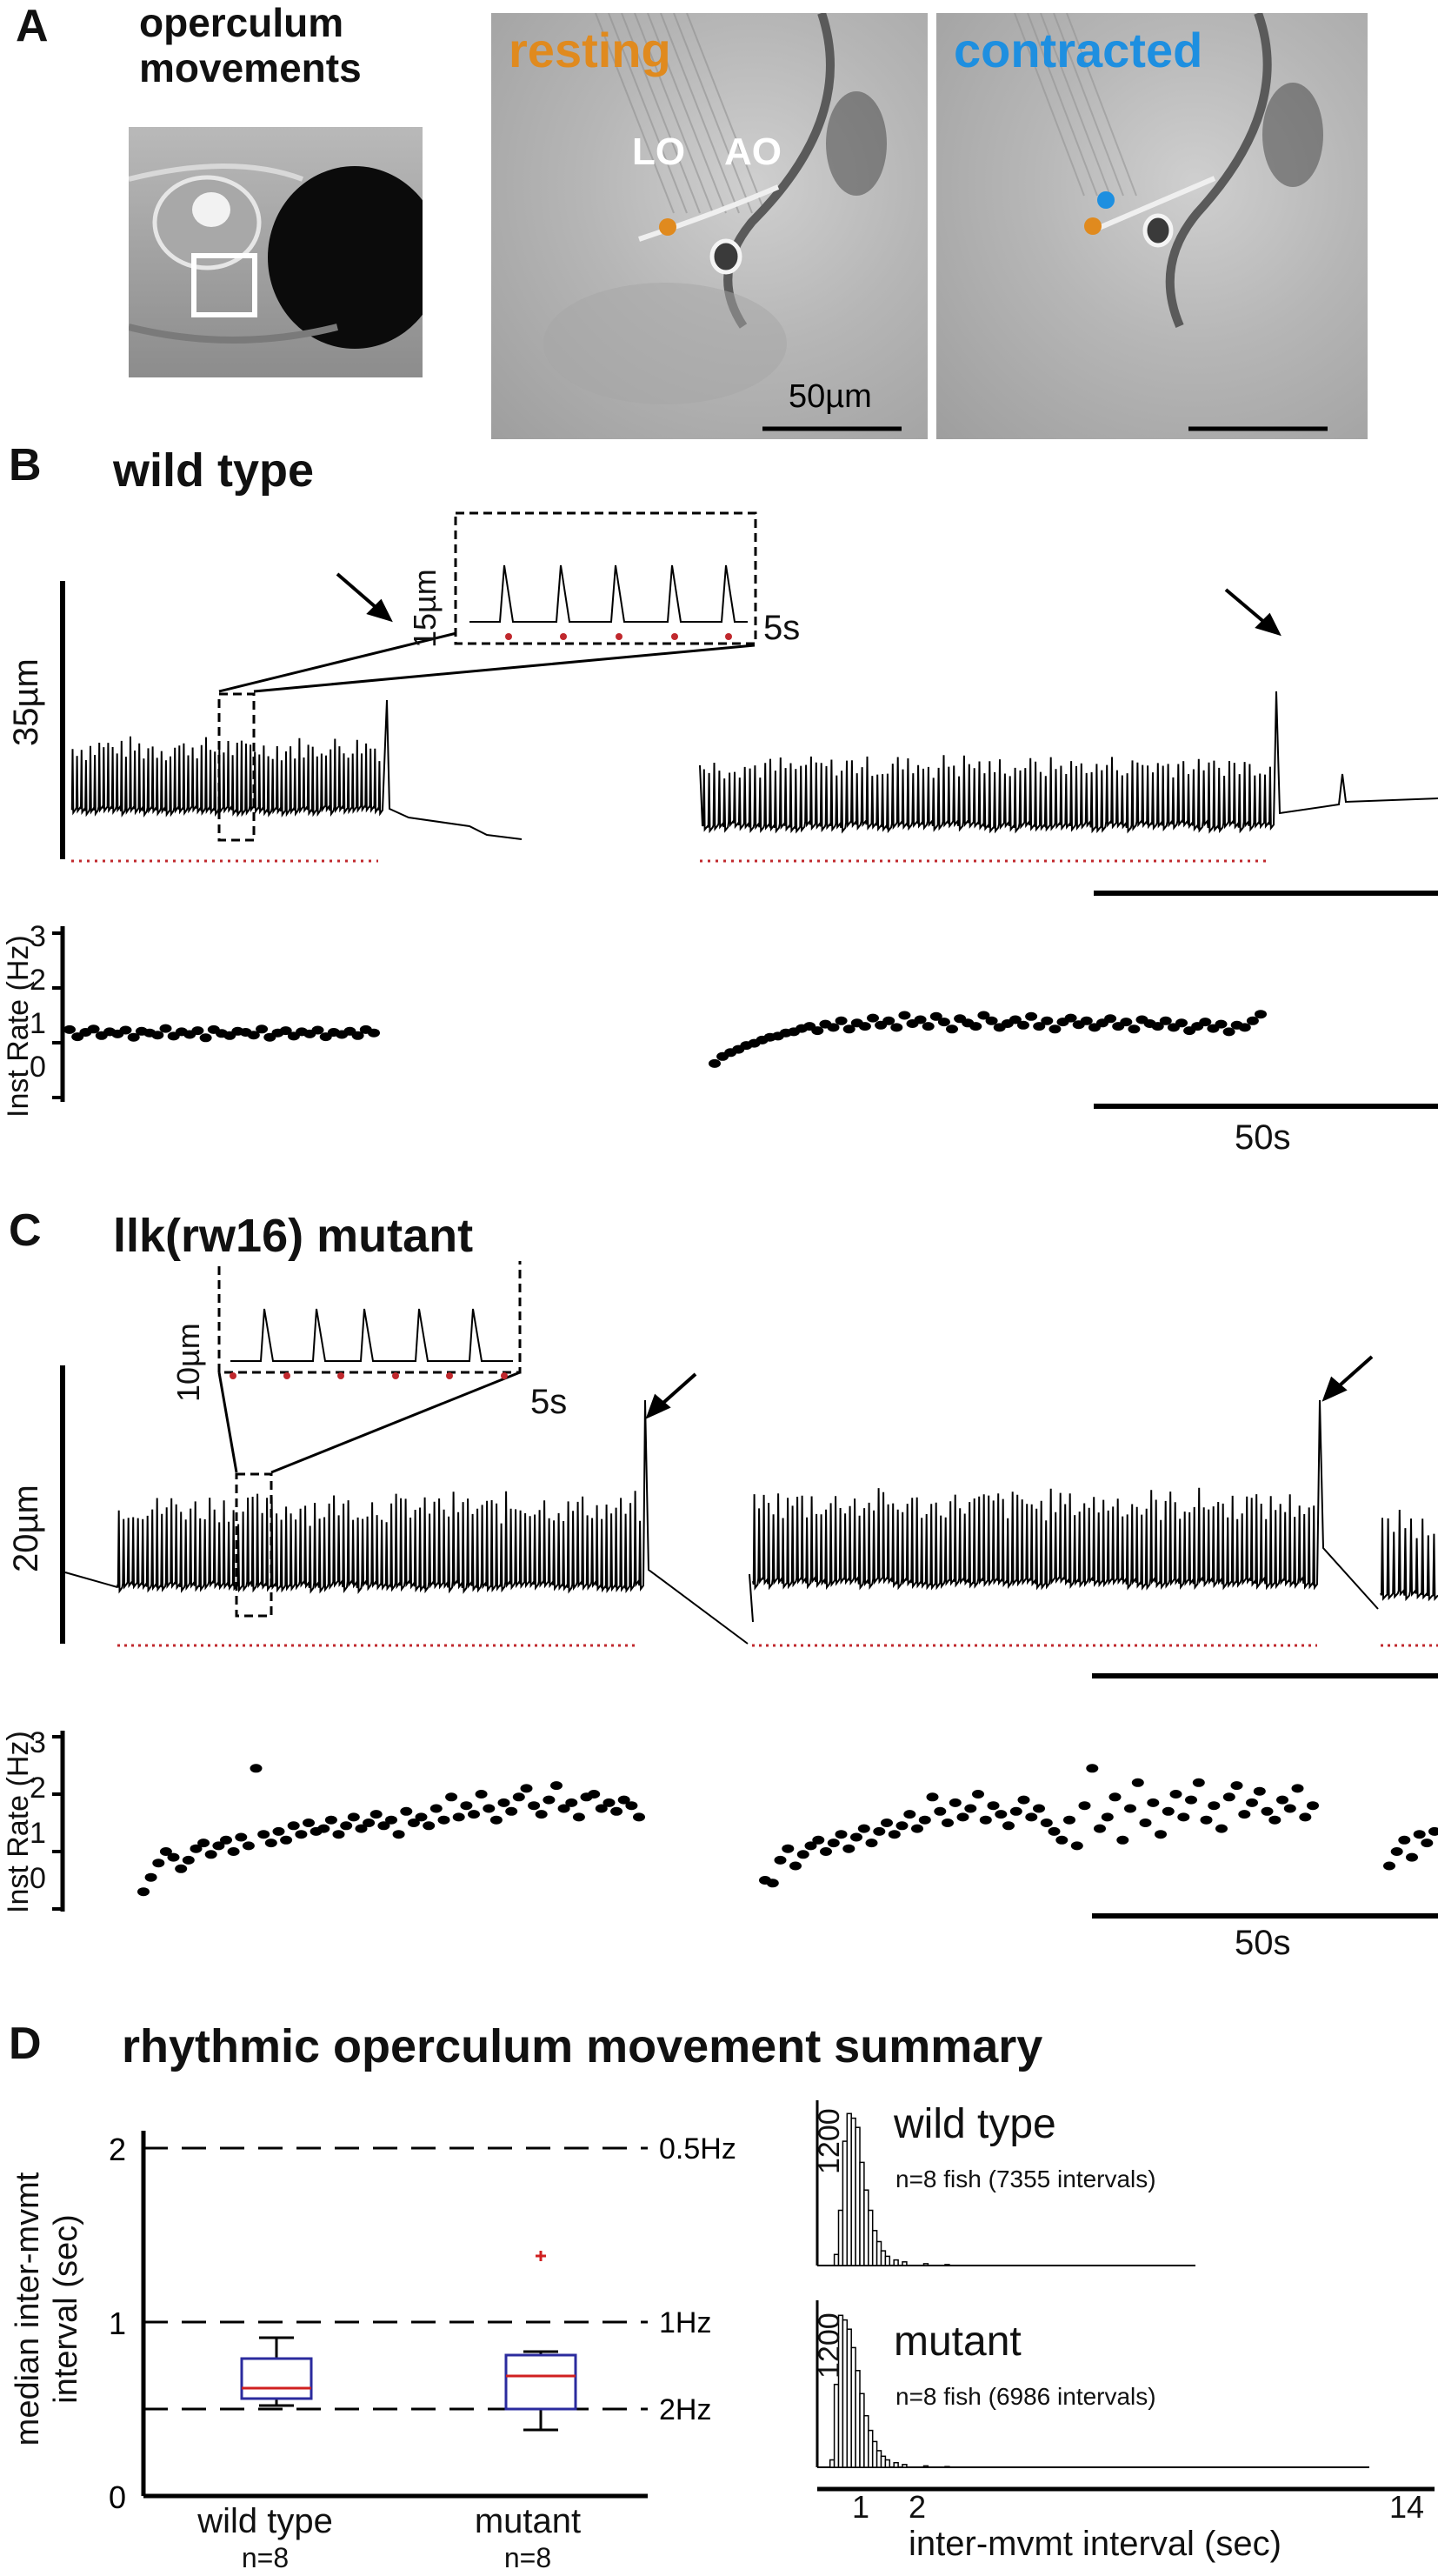 This screenshot has width=1438, height=2576. What do you see at coordinates (829, 2345) in the screenshot?
I see `hist-bottom-ytick: 1200` at bounding box center [829, 2345].